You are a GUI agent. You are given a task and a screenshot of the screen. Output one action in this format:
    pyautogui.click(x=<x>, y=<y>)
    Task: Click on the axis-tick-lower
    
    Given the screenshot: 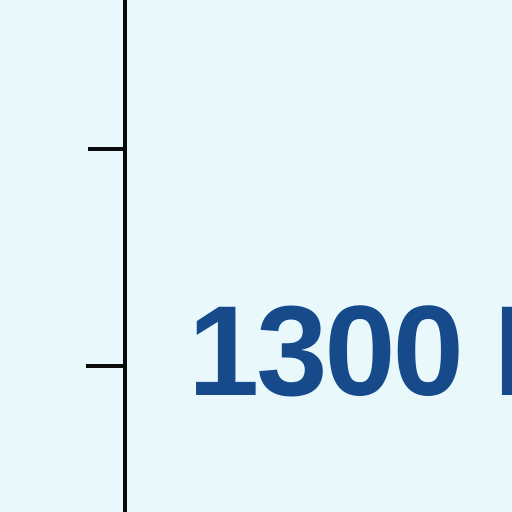 What is the action you would take?
    pyautogui.click(x=106, y=366)
    